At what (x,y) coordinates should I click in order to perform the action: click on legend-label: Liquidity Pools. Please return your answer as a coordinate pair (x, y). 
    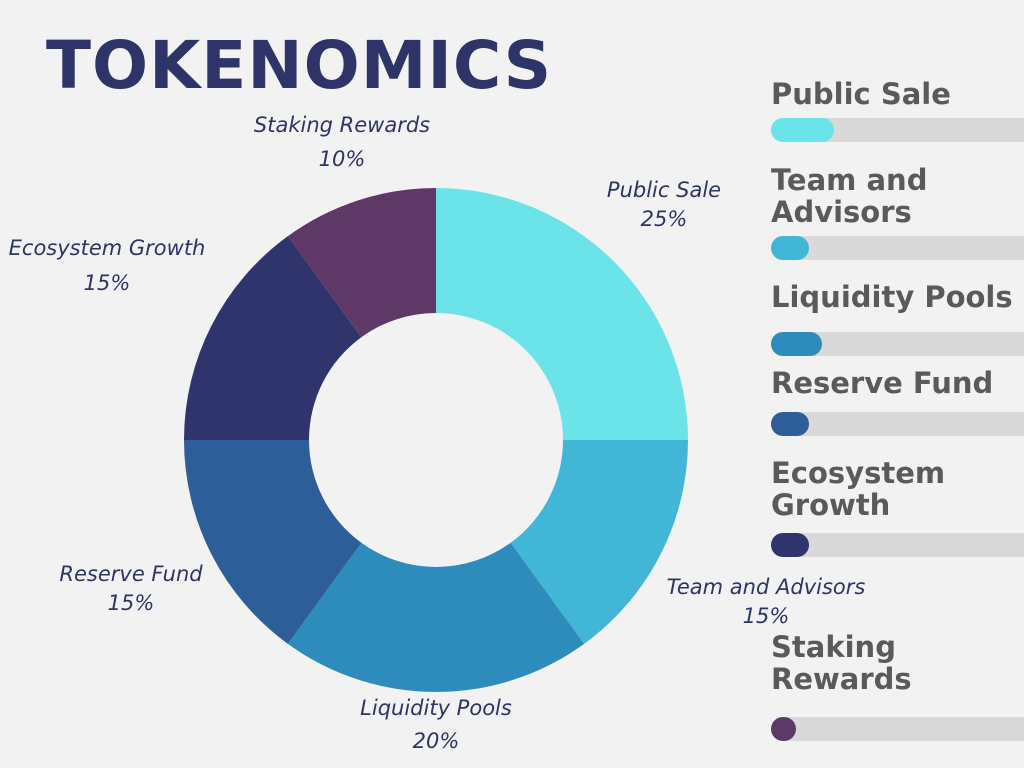
    Looking at the image, I should click on (892, 297).